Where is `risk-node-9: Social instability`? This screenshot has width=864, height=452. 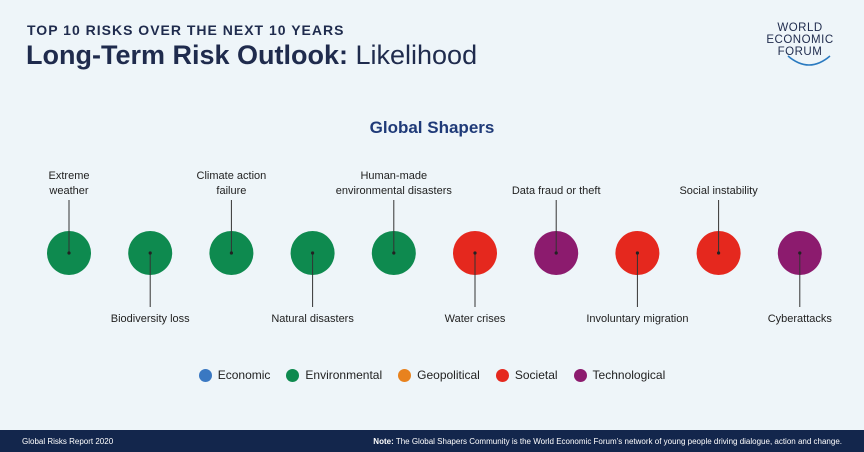
risk-node-9: Social instability is located at coordinates (718, 230).